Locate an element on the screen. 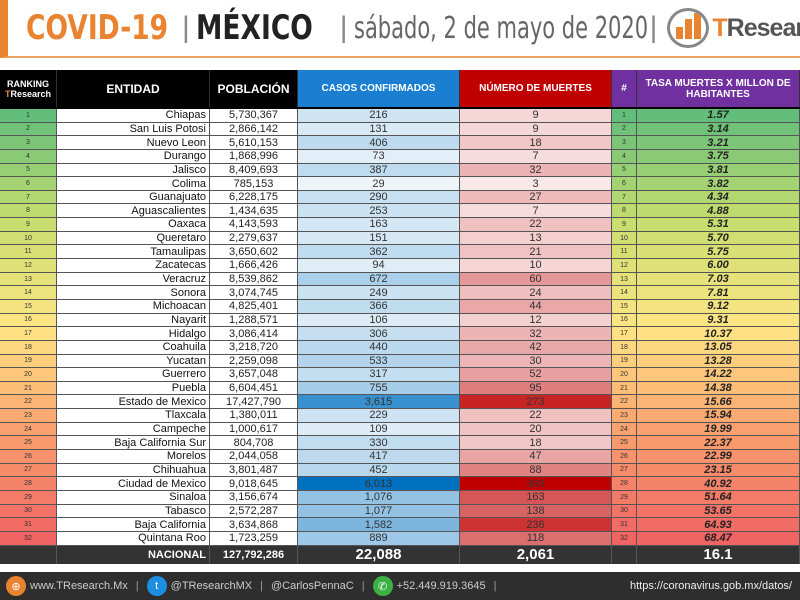  num-cell: 26 is located at coordinates (624, 456).